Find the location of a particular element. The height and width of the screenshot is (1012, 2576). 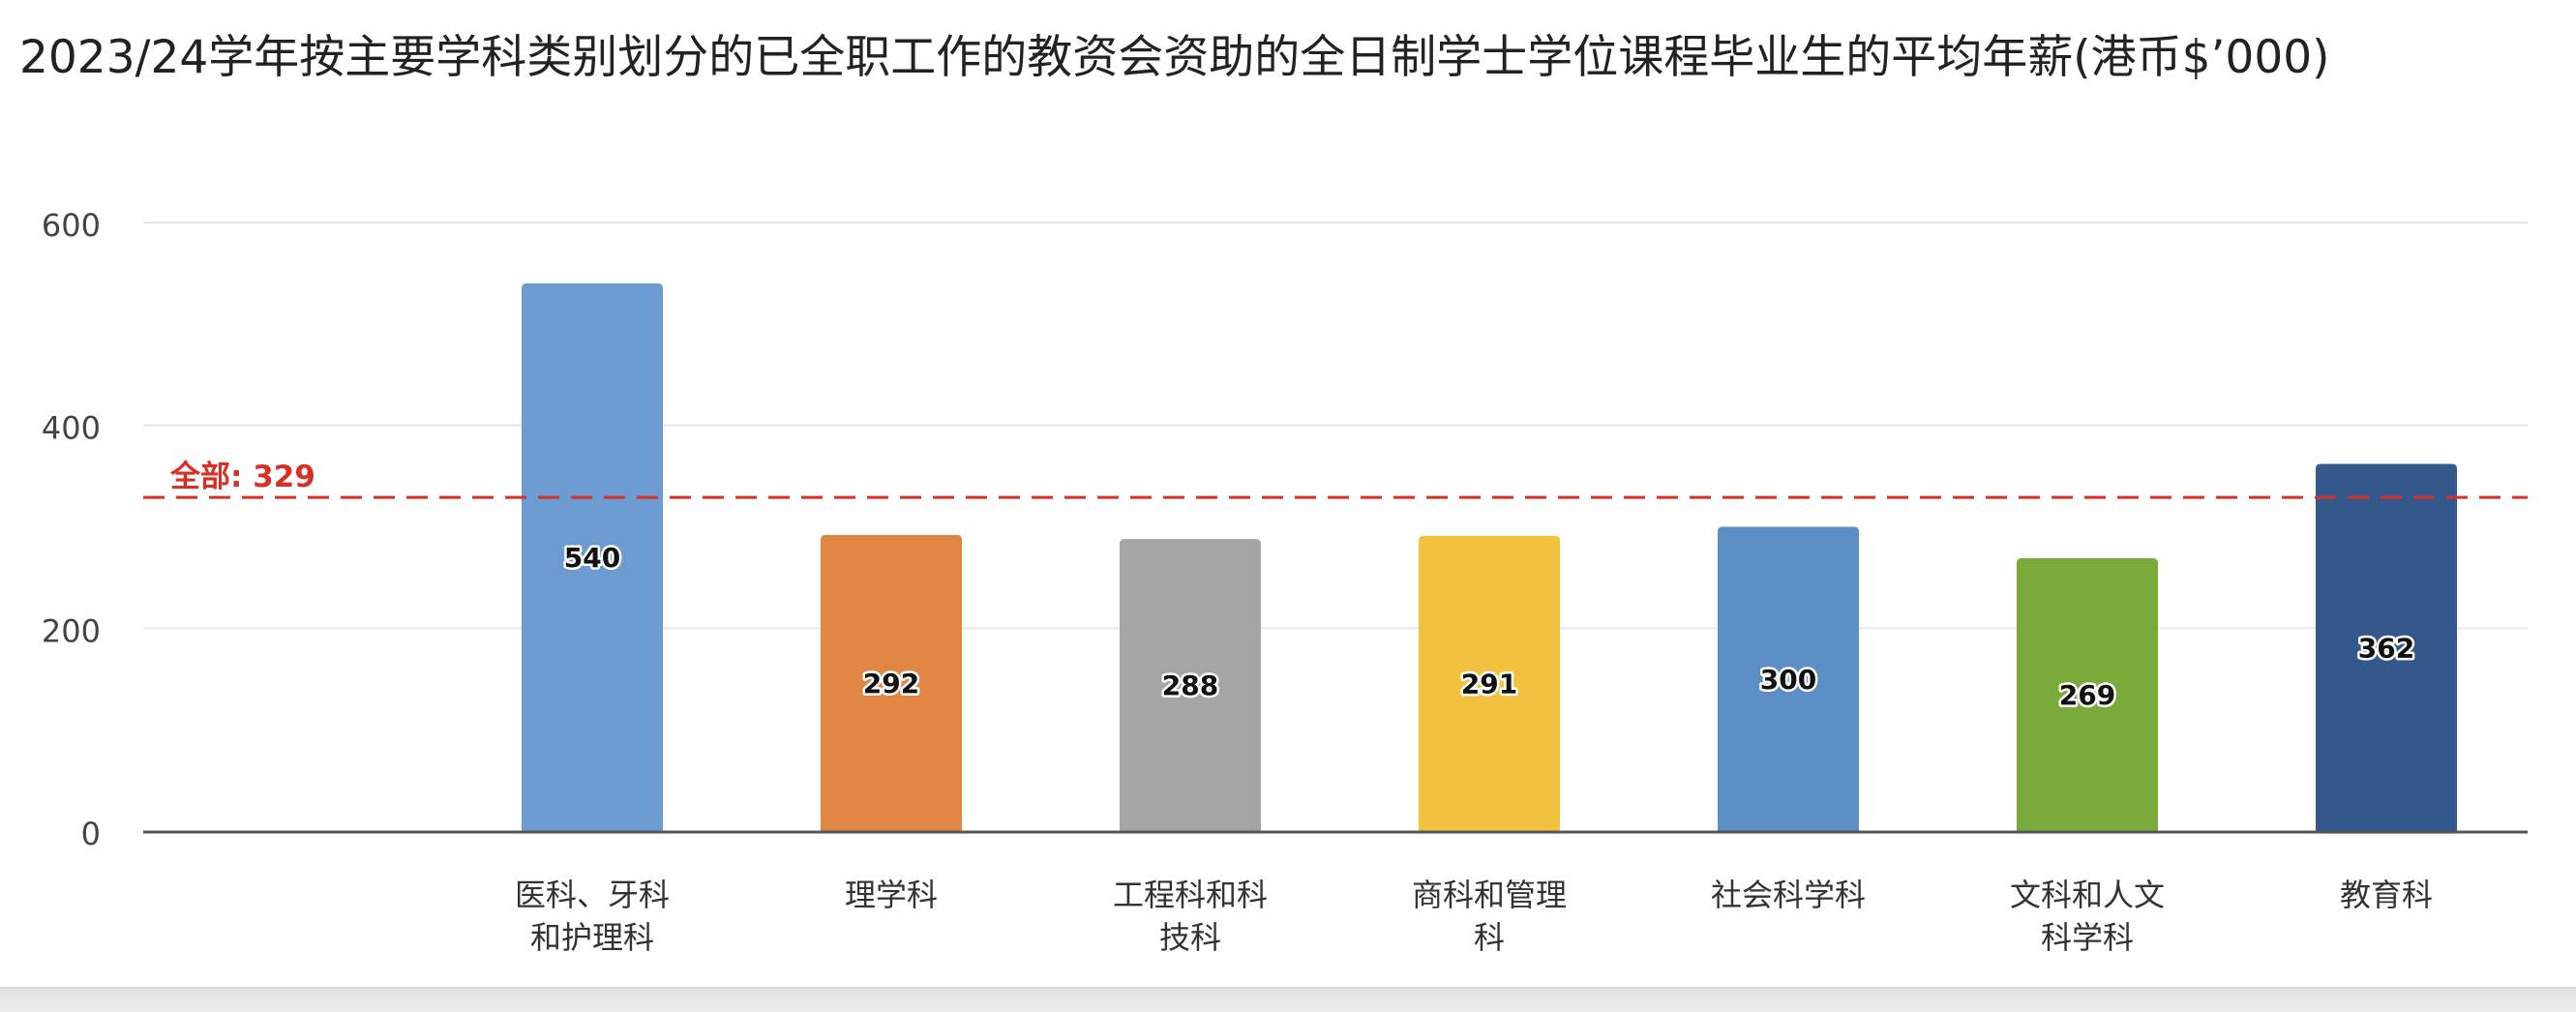

average-reference-label: 全部: 329 is located at coordinates (242, 477).